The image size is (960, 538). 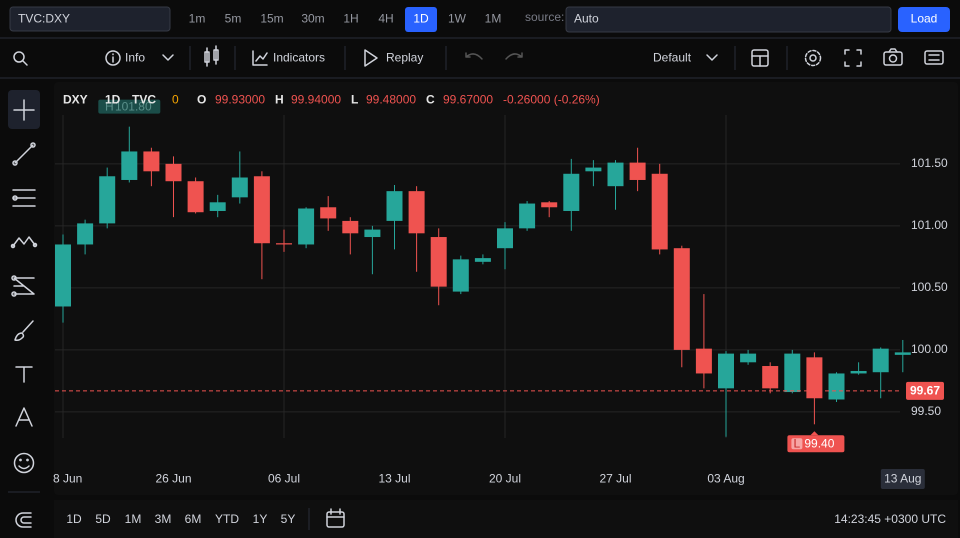 I want to click on candle-type-icon, so click(x=211, y=56).